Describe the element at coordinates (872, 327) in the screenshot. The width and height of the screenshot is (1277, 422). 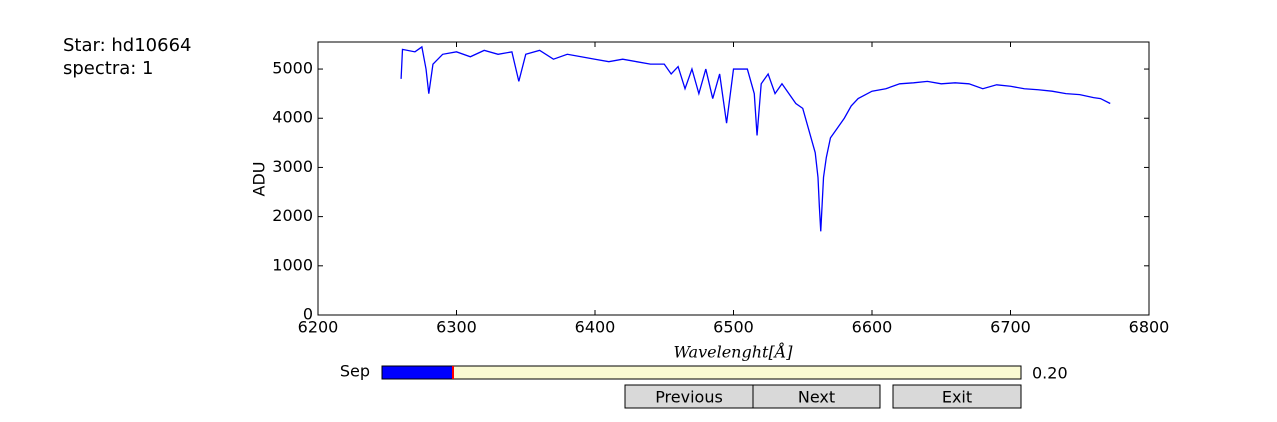
I see `x-tick-label: 6600` at that location.